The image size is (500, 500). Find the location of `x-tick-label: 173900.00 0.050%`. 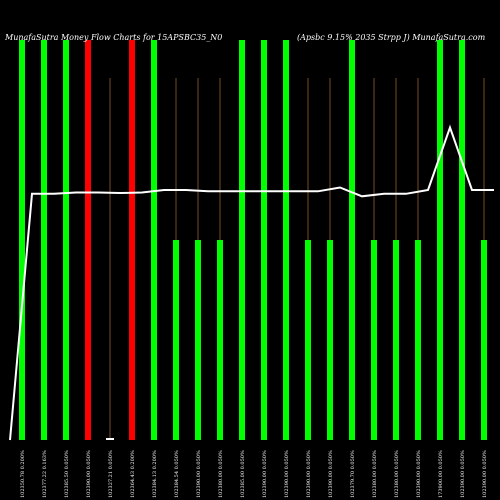

x-tick-label: 173900.00 0.050% is located at coordinates (441, 474).